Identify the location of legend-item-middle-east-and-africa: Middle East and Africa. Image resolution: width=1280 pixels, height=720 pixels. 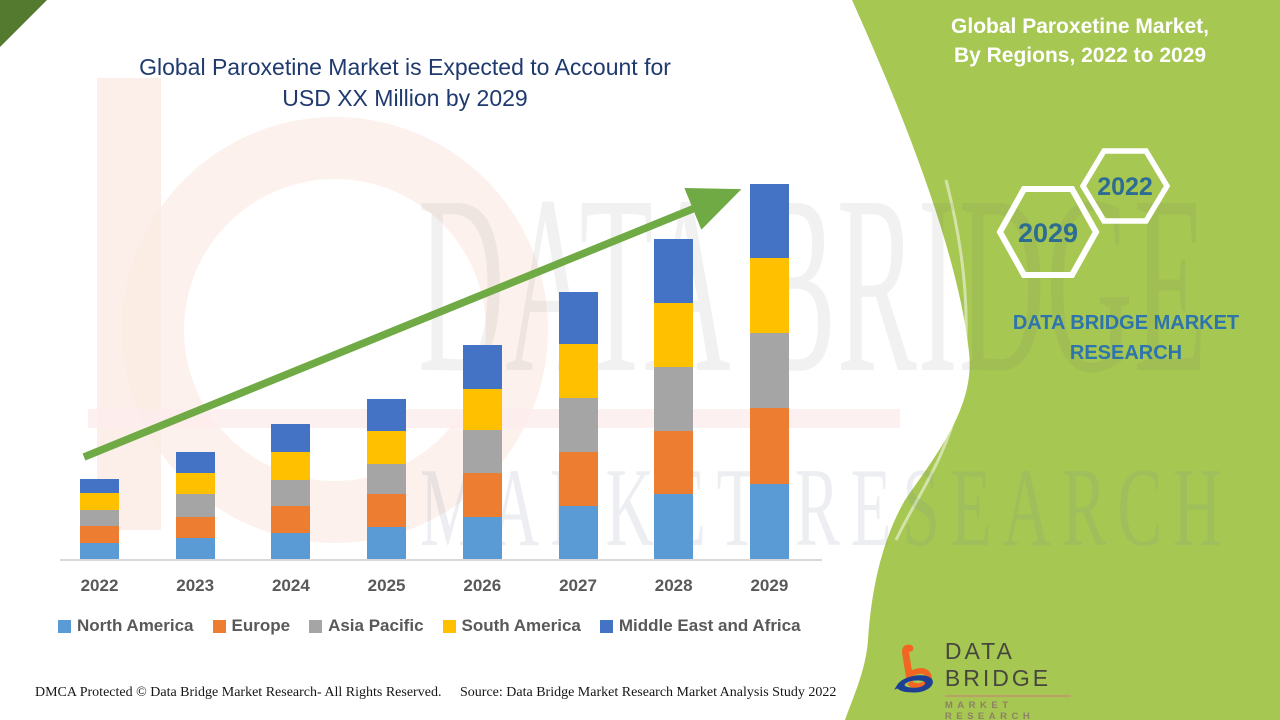
(700, 626).